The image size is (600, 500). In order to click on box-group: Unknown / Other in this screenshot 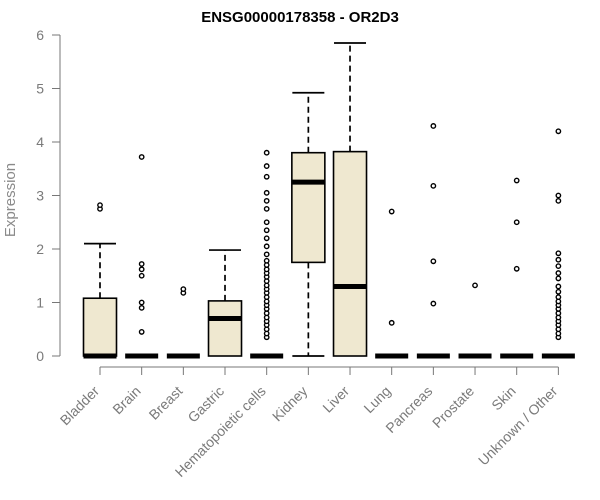, I will do `click(525, 298)`.